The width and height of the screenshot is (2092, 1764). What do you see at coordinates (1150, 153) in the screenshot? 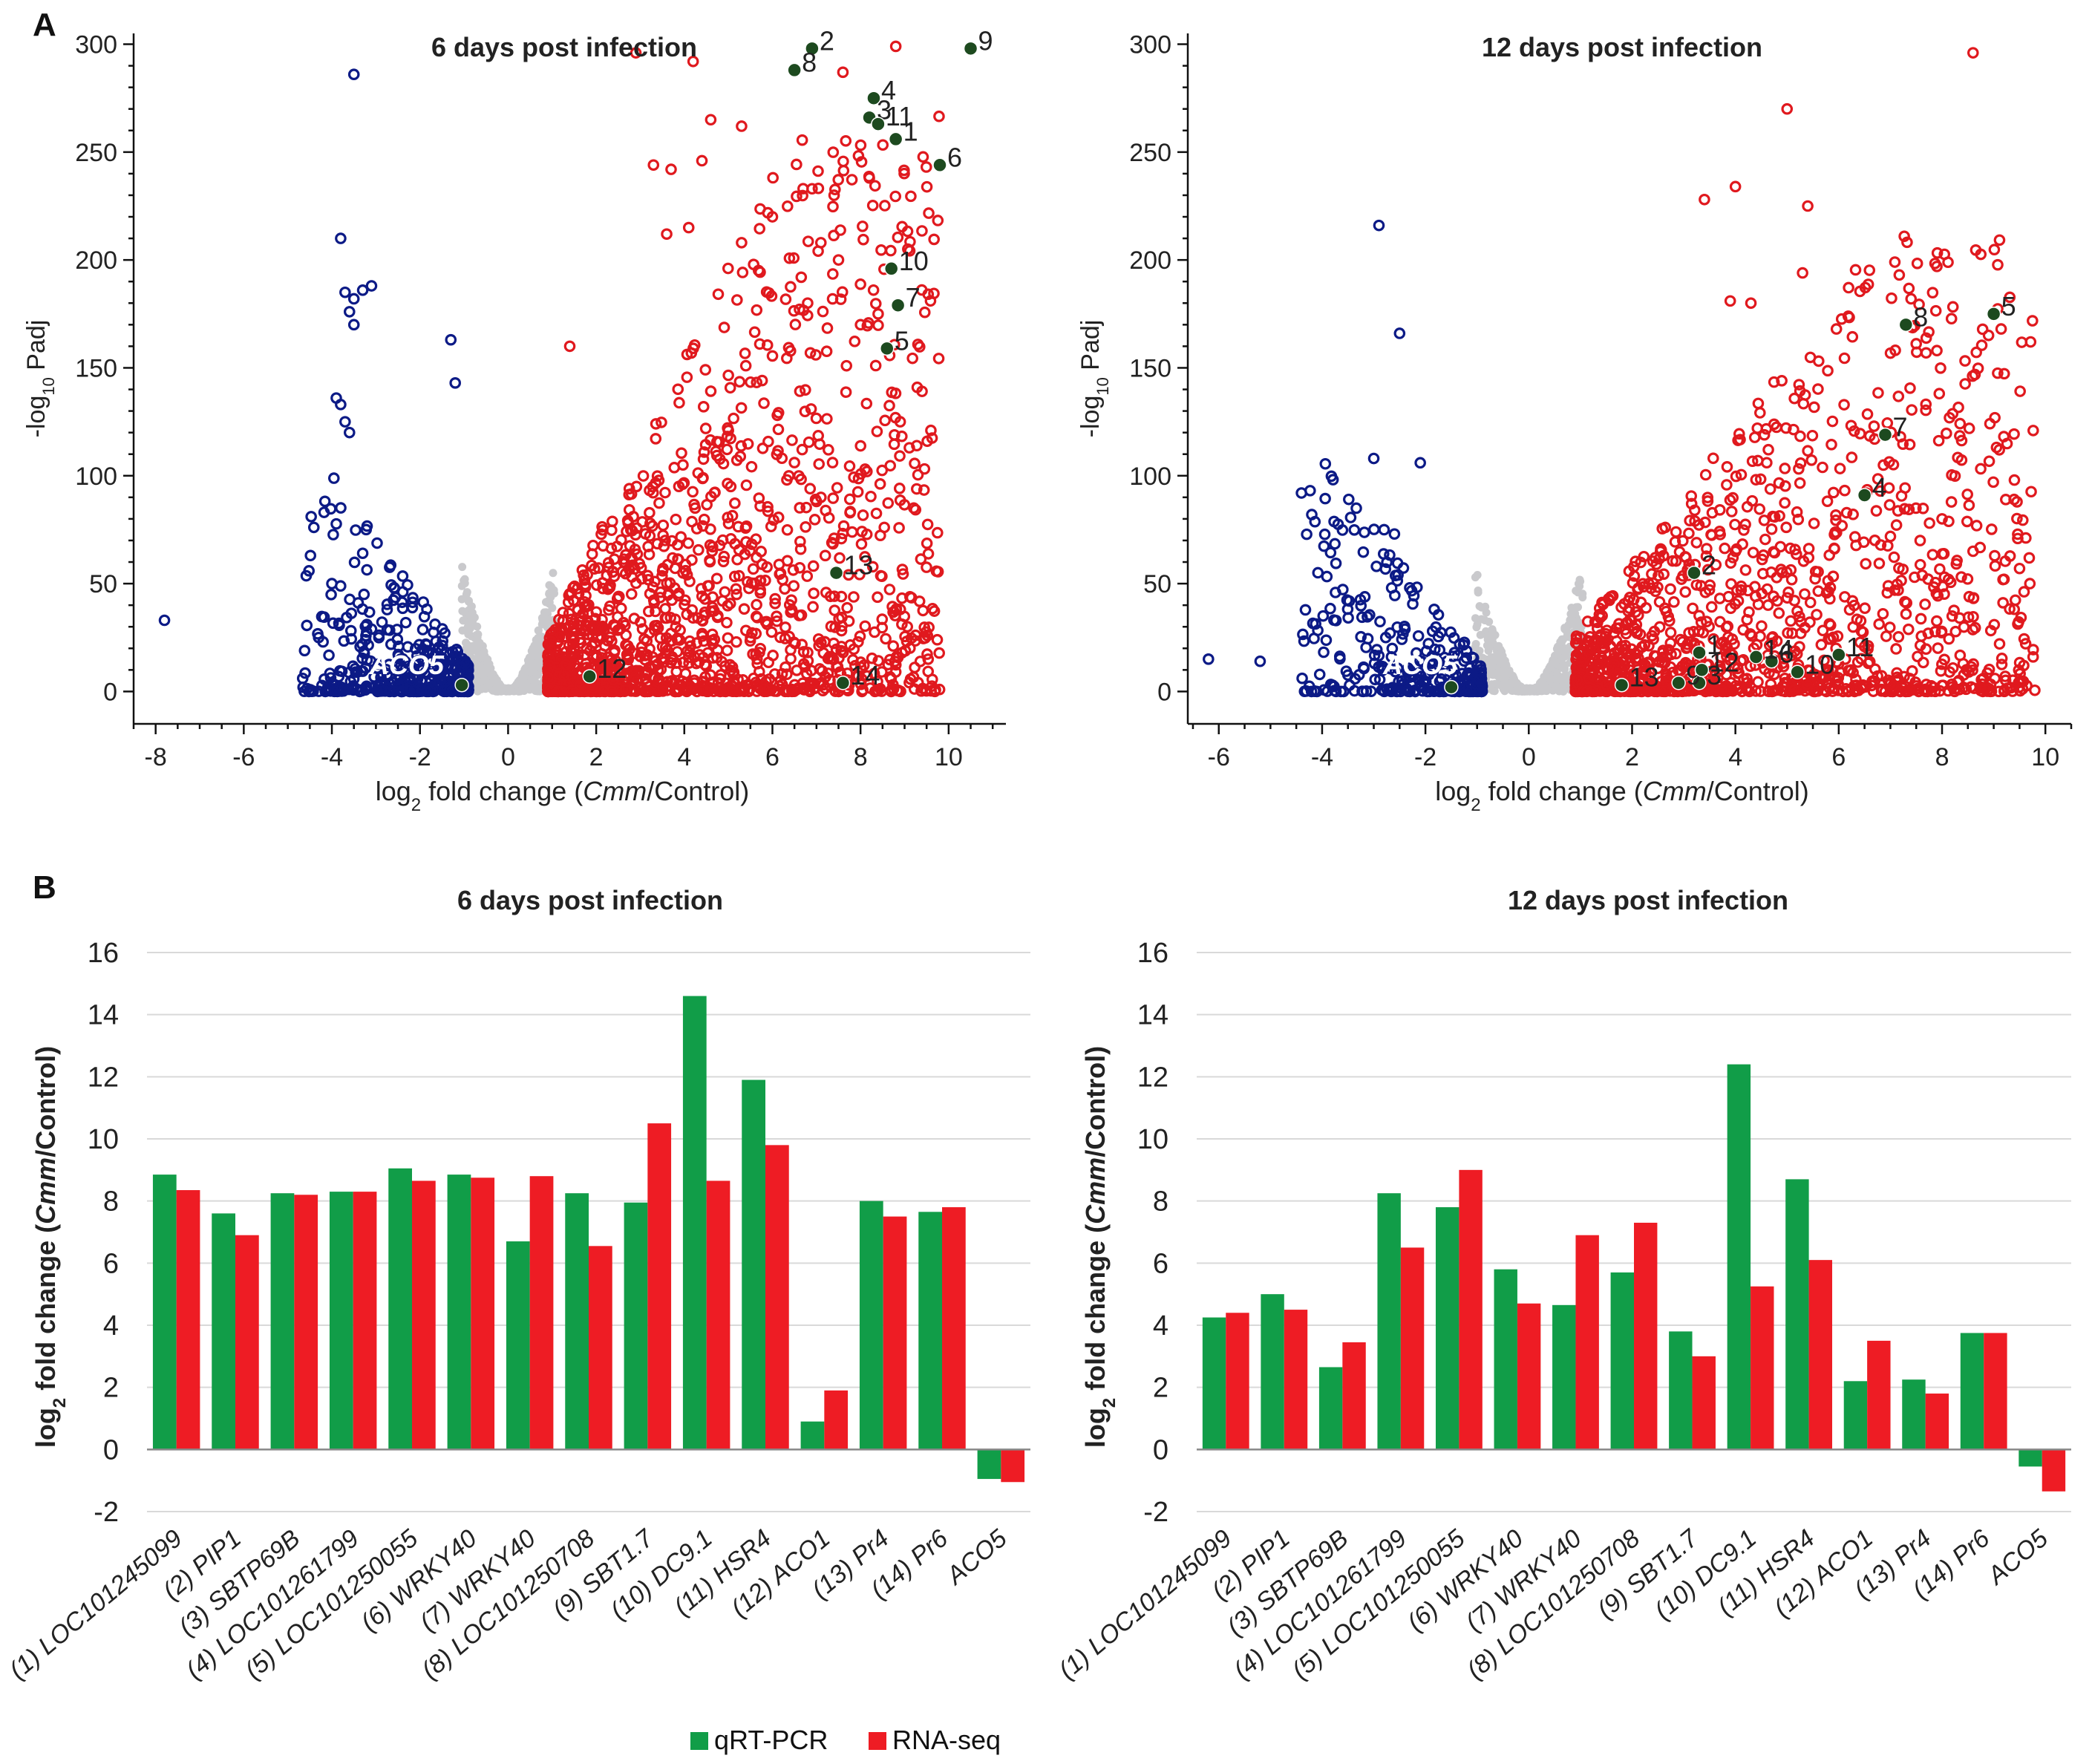
I see `y-tick-label: 250` at bounding box center [1150, 153].